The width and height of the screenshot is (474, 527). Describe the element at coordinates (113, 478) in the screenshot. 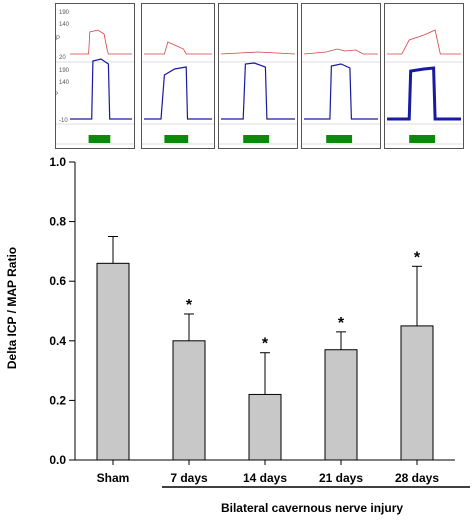

I see `category-label: Sham` at that location.